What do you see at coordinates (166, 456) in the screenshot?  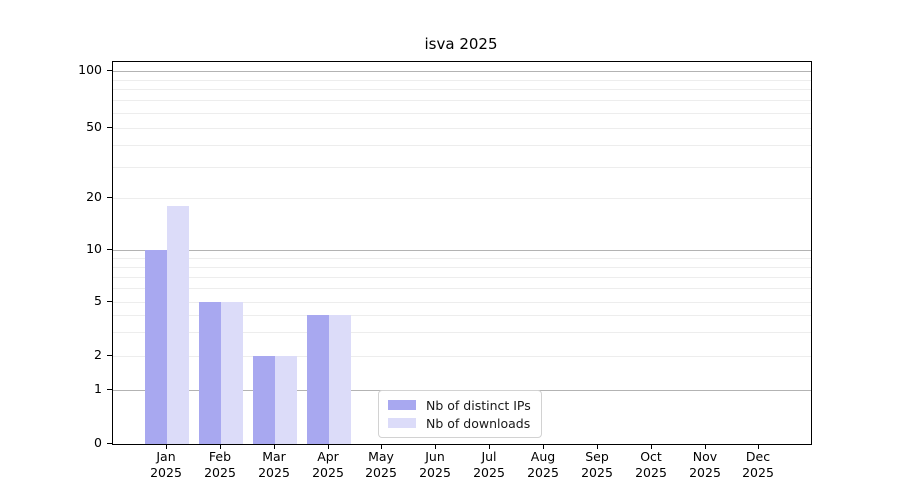 I see `x-tick-month: Jan` at bounding box center [166, 456].